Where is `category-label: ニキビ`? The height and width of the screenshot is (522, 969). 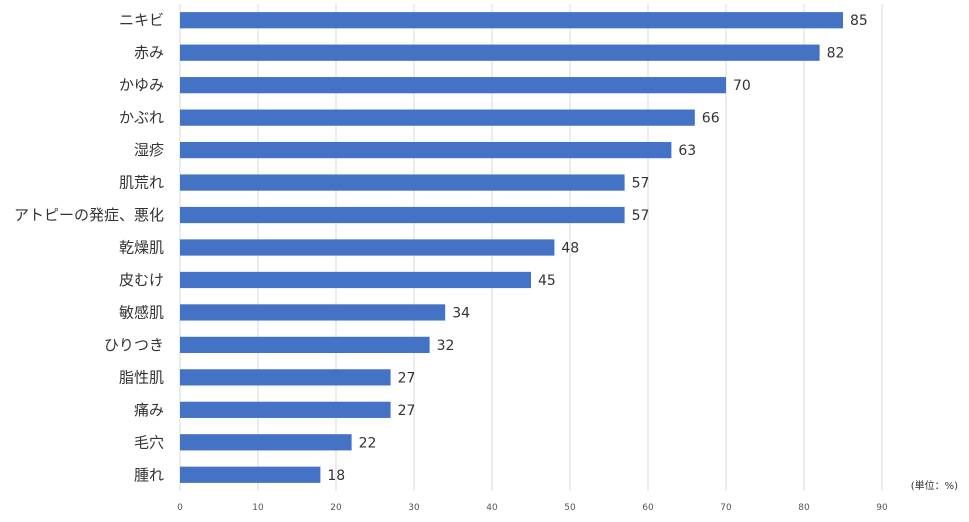
category-label: ニキビ is located at coordinates (141, 20).